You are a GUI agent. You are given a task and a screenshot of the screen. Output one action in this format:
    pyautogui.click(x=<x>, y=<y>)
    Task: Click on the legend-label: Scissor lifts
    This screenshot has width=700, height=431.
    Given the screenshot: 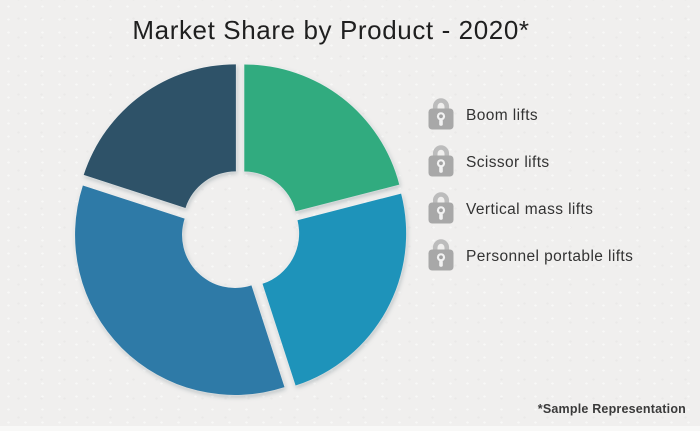 What is the action you would take?
    pyautogui.click(x=508, y=162)
    